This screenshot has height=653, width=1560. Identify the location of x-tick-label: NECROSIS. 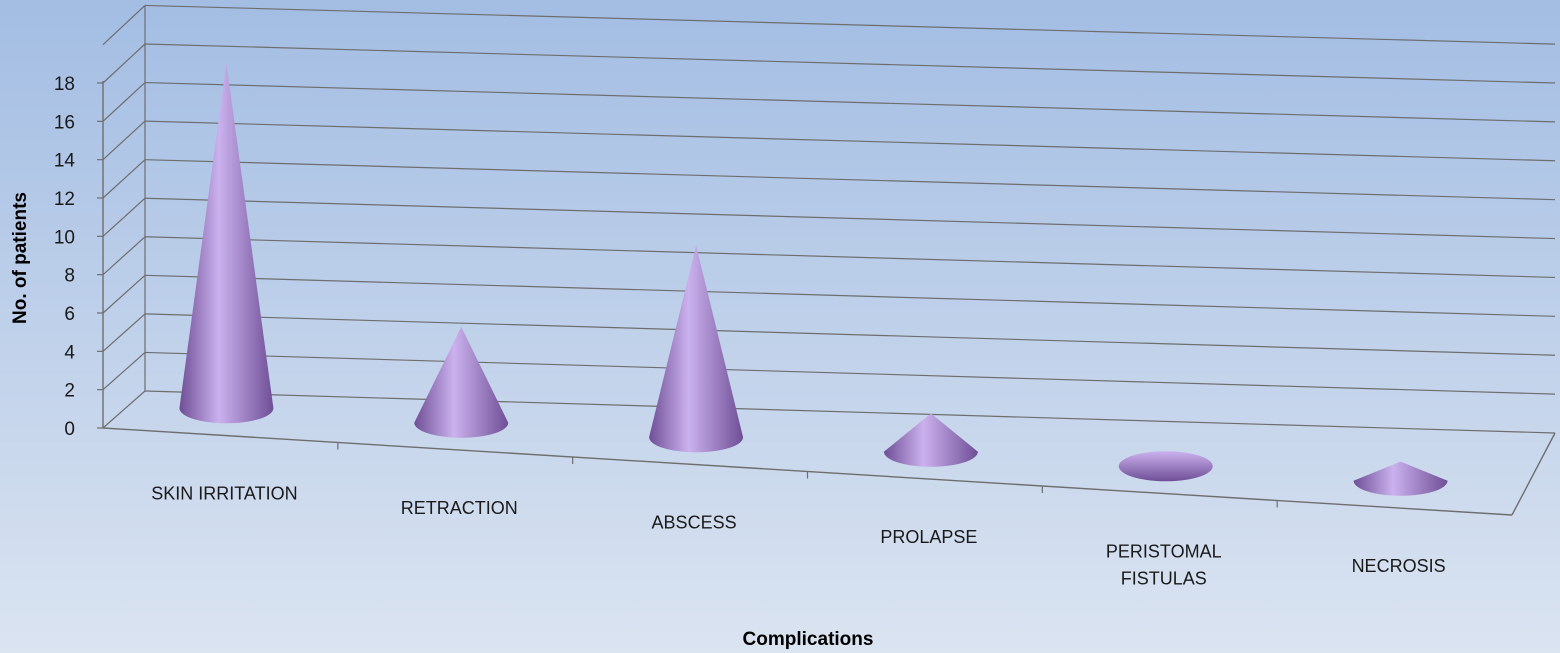
(1399, 566).